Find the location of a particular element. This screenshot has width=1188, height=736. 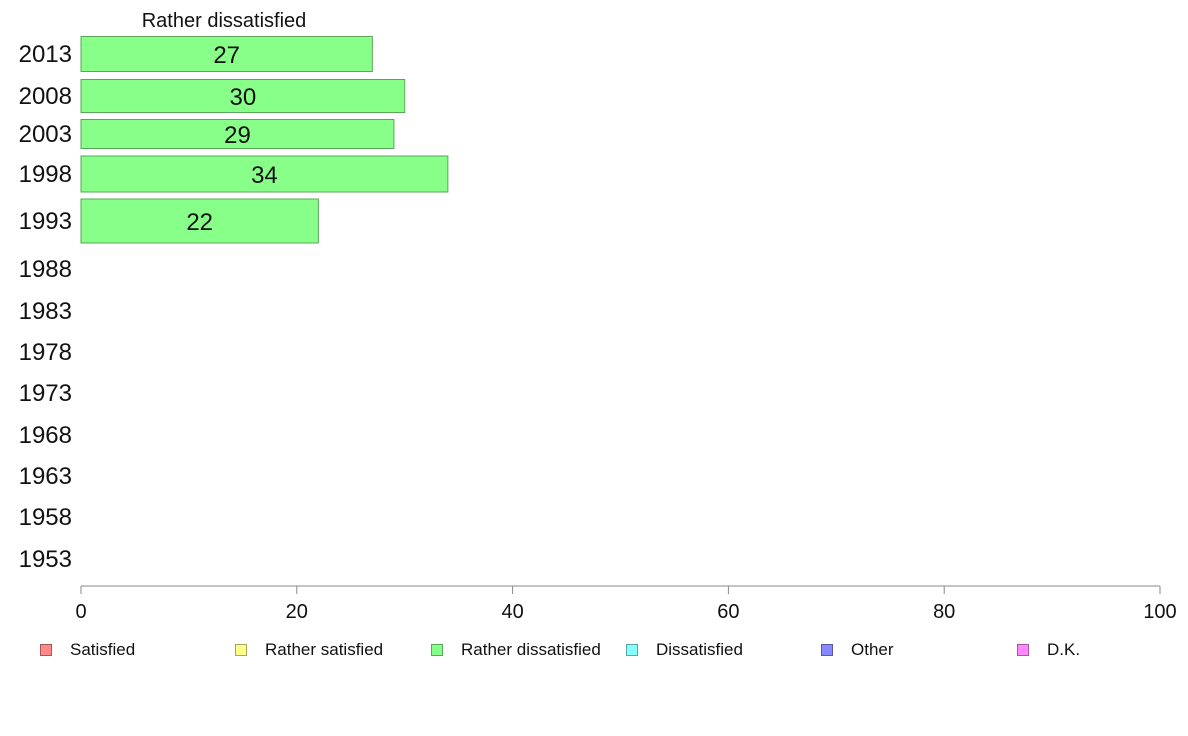

bar-2013 is located at coordinates (226, 54).